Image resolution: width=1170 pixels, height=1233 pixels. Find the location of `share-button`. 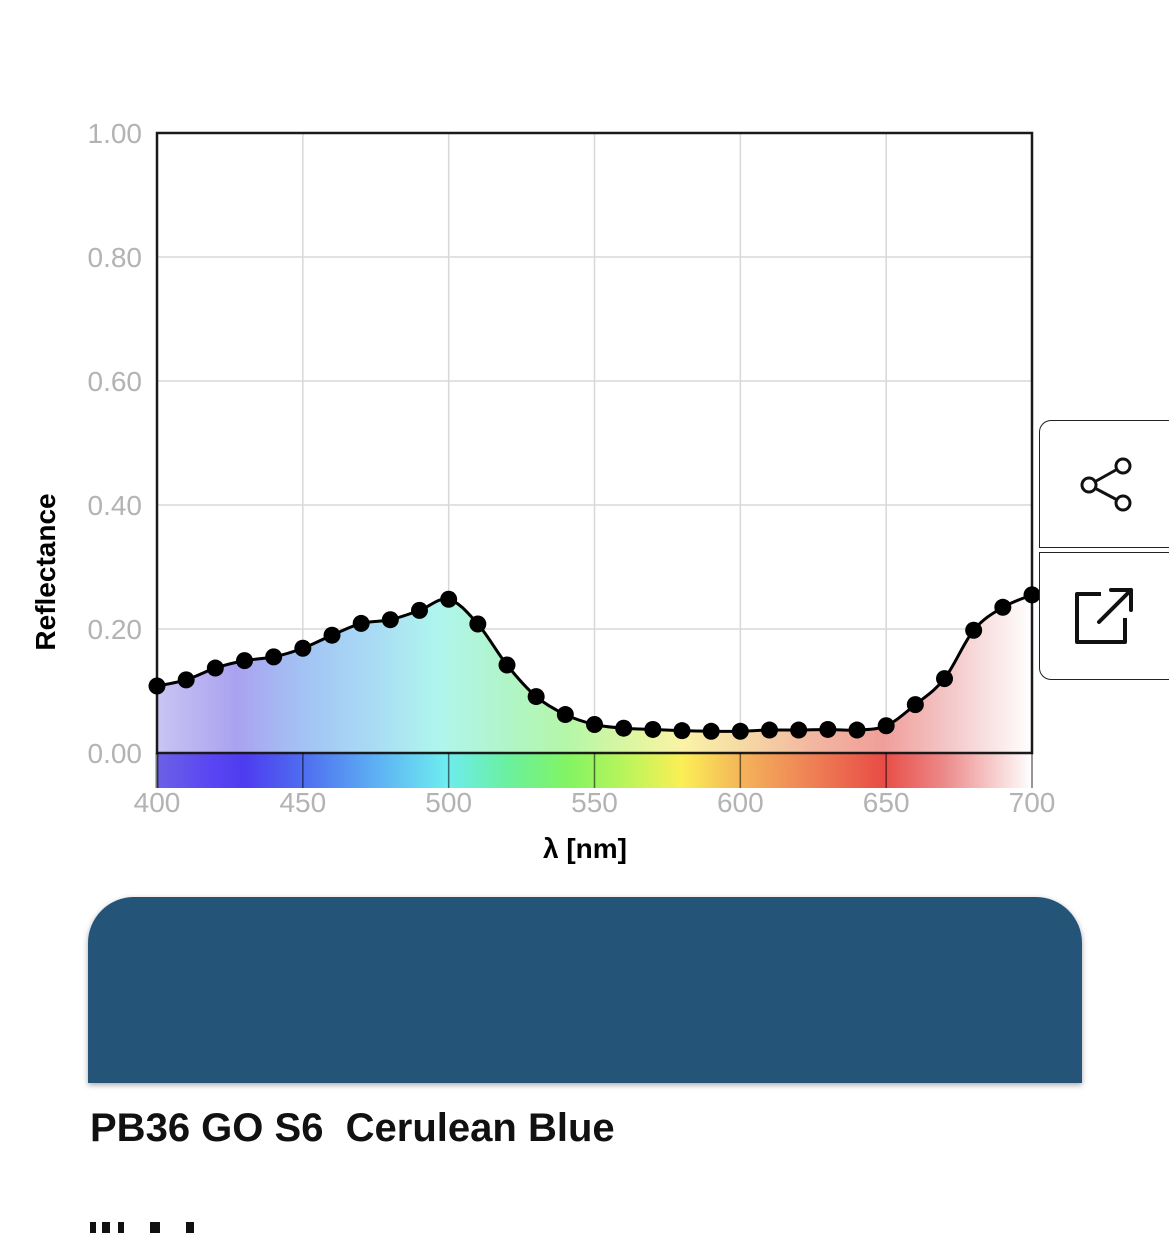

share-button is located at coordinates (1104, 484).